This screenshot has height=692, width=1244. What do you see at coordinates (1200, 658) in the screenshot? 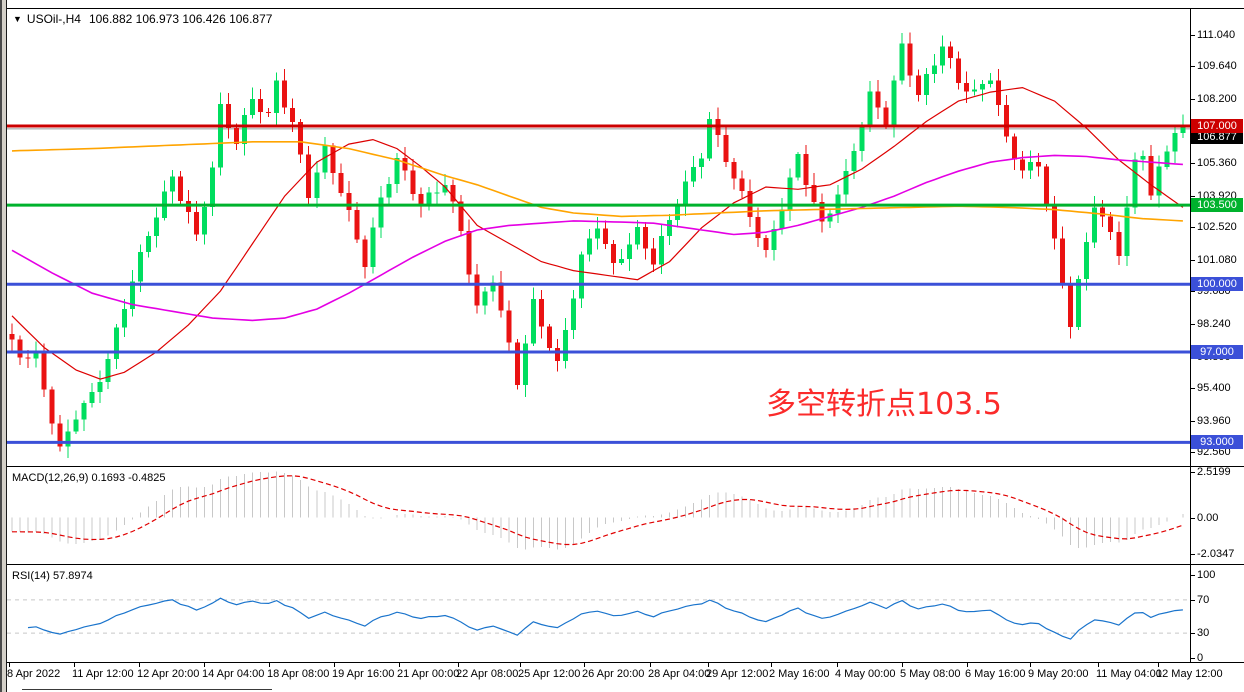
I see `rsi-tick-label: 0` at bounding box center [1200, 658].